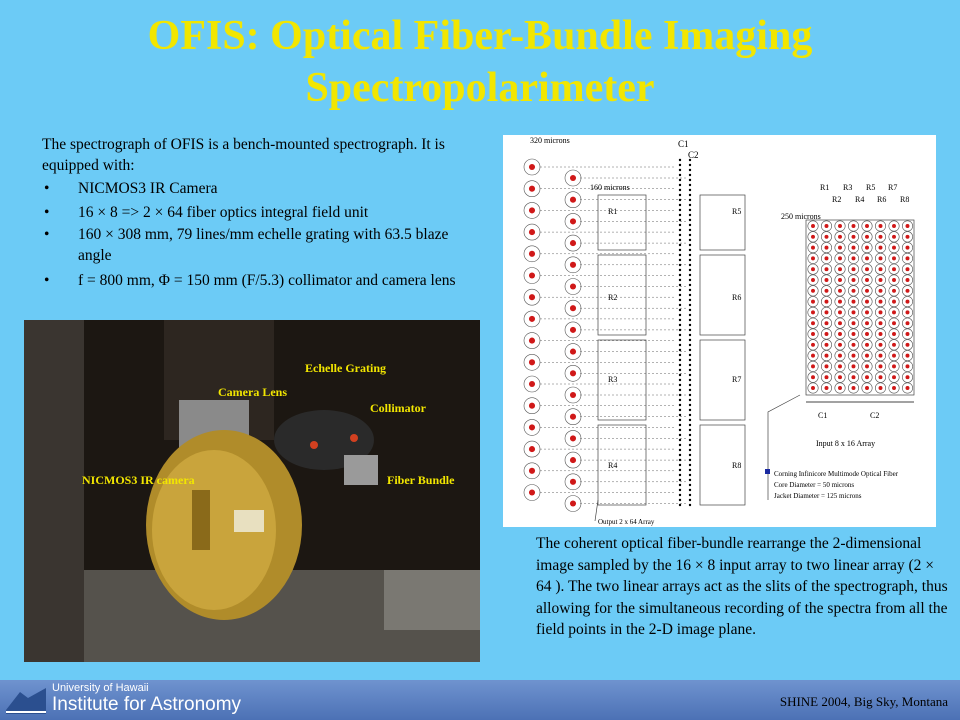 This screenshot has width=960, height=720. Describe the element at coordinates (801, 216) in the screenshot. I see `dimension-label: 250 microns` at that location.